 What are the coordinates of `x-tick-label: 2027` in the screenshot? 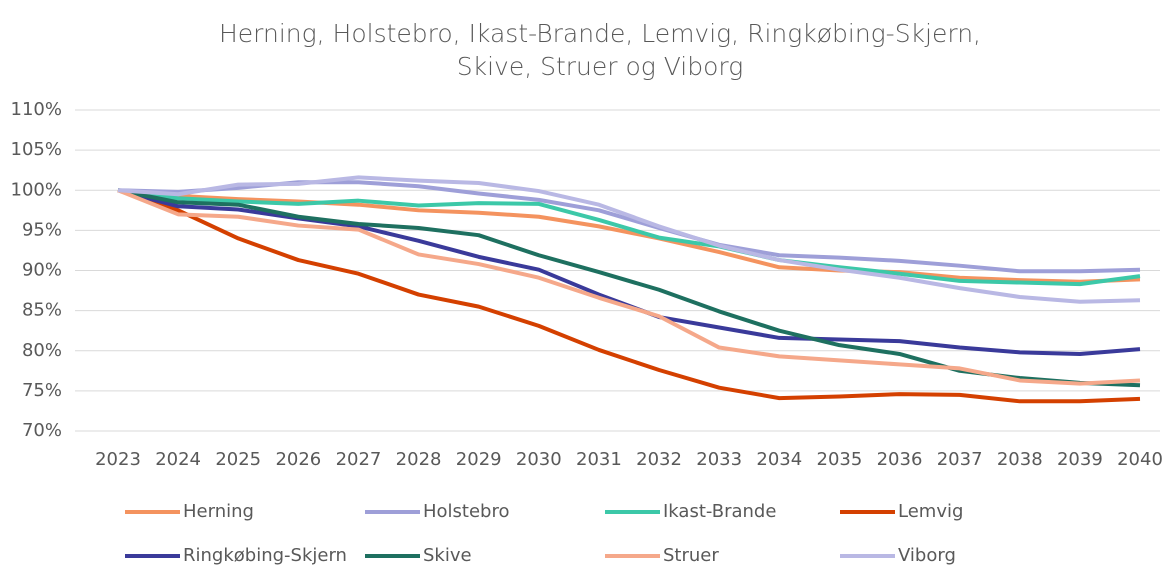 It's located at (359, 459).